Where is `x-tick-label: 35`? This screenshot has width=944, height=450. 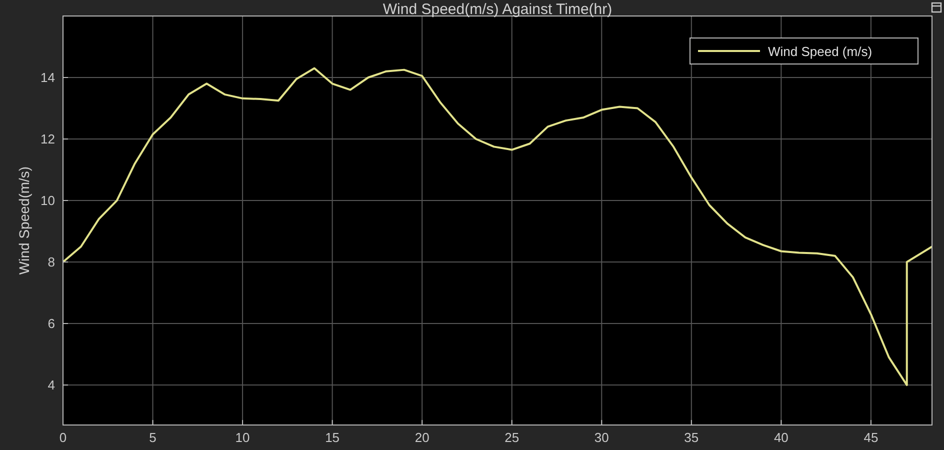 x-tick-label: 35 is located at coordinates (691, 437).